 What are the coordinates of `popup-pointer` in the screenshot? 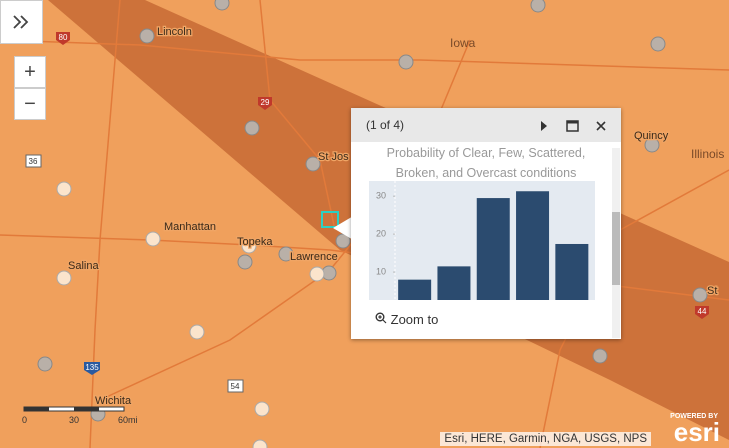 It's located at (344, 228).